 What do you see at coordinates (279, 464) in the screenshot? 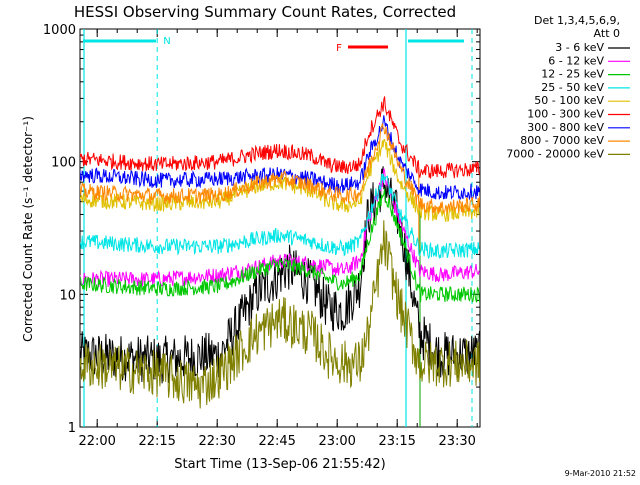
I see `x-axis-label: Start Time (13-Sep-06 21:55:42)` at bounding box center [279, 464].